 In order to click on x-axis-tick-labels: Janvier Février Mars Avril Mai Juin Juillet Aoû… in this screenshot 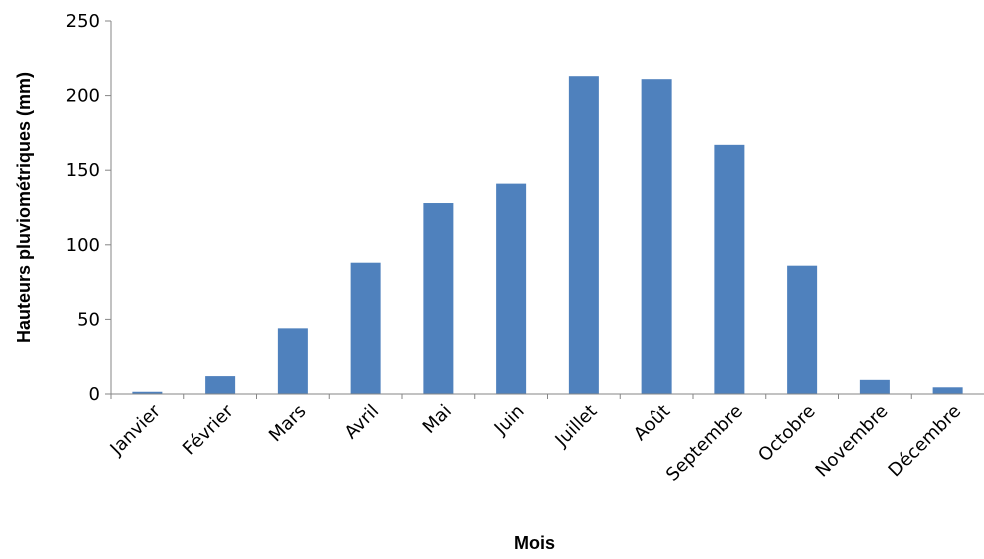, I will do `click(536, 440)`.